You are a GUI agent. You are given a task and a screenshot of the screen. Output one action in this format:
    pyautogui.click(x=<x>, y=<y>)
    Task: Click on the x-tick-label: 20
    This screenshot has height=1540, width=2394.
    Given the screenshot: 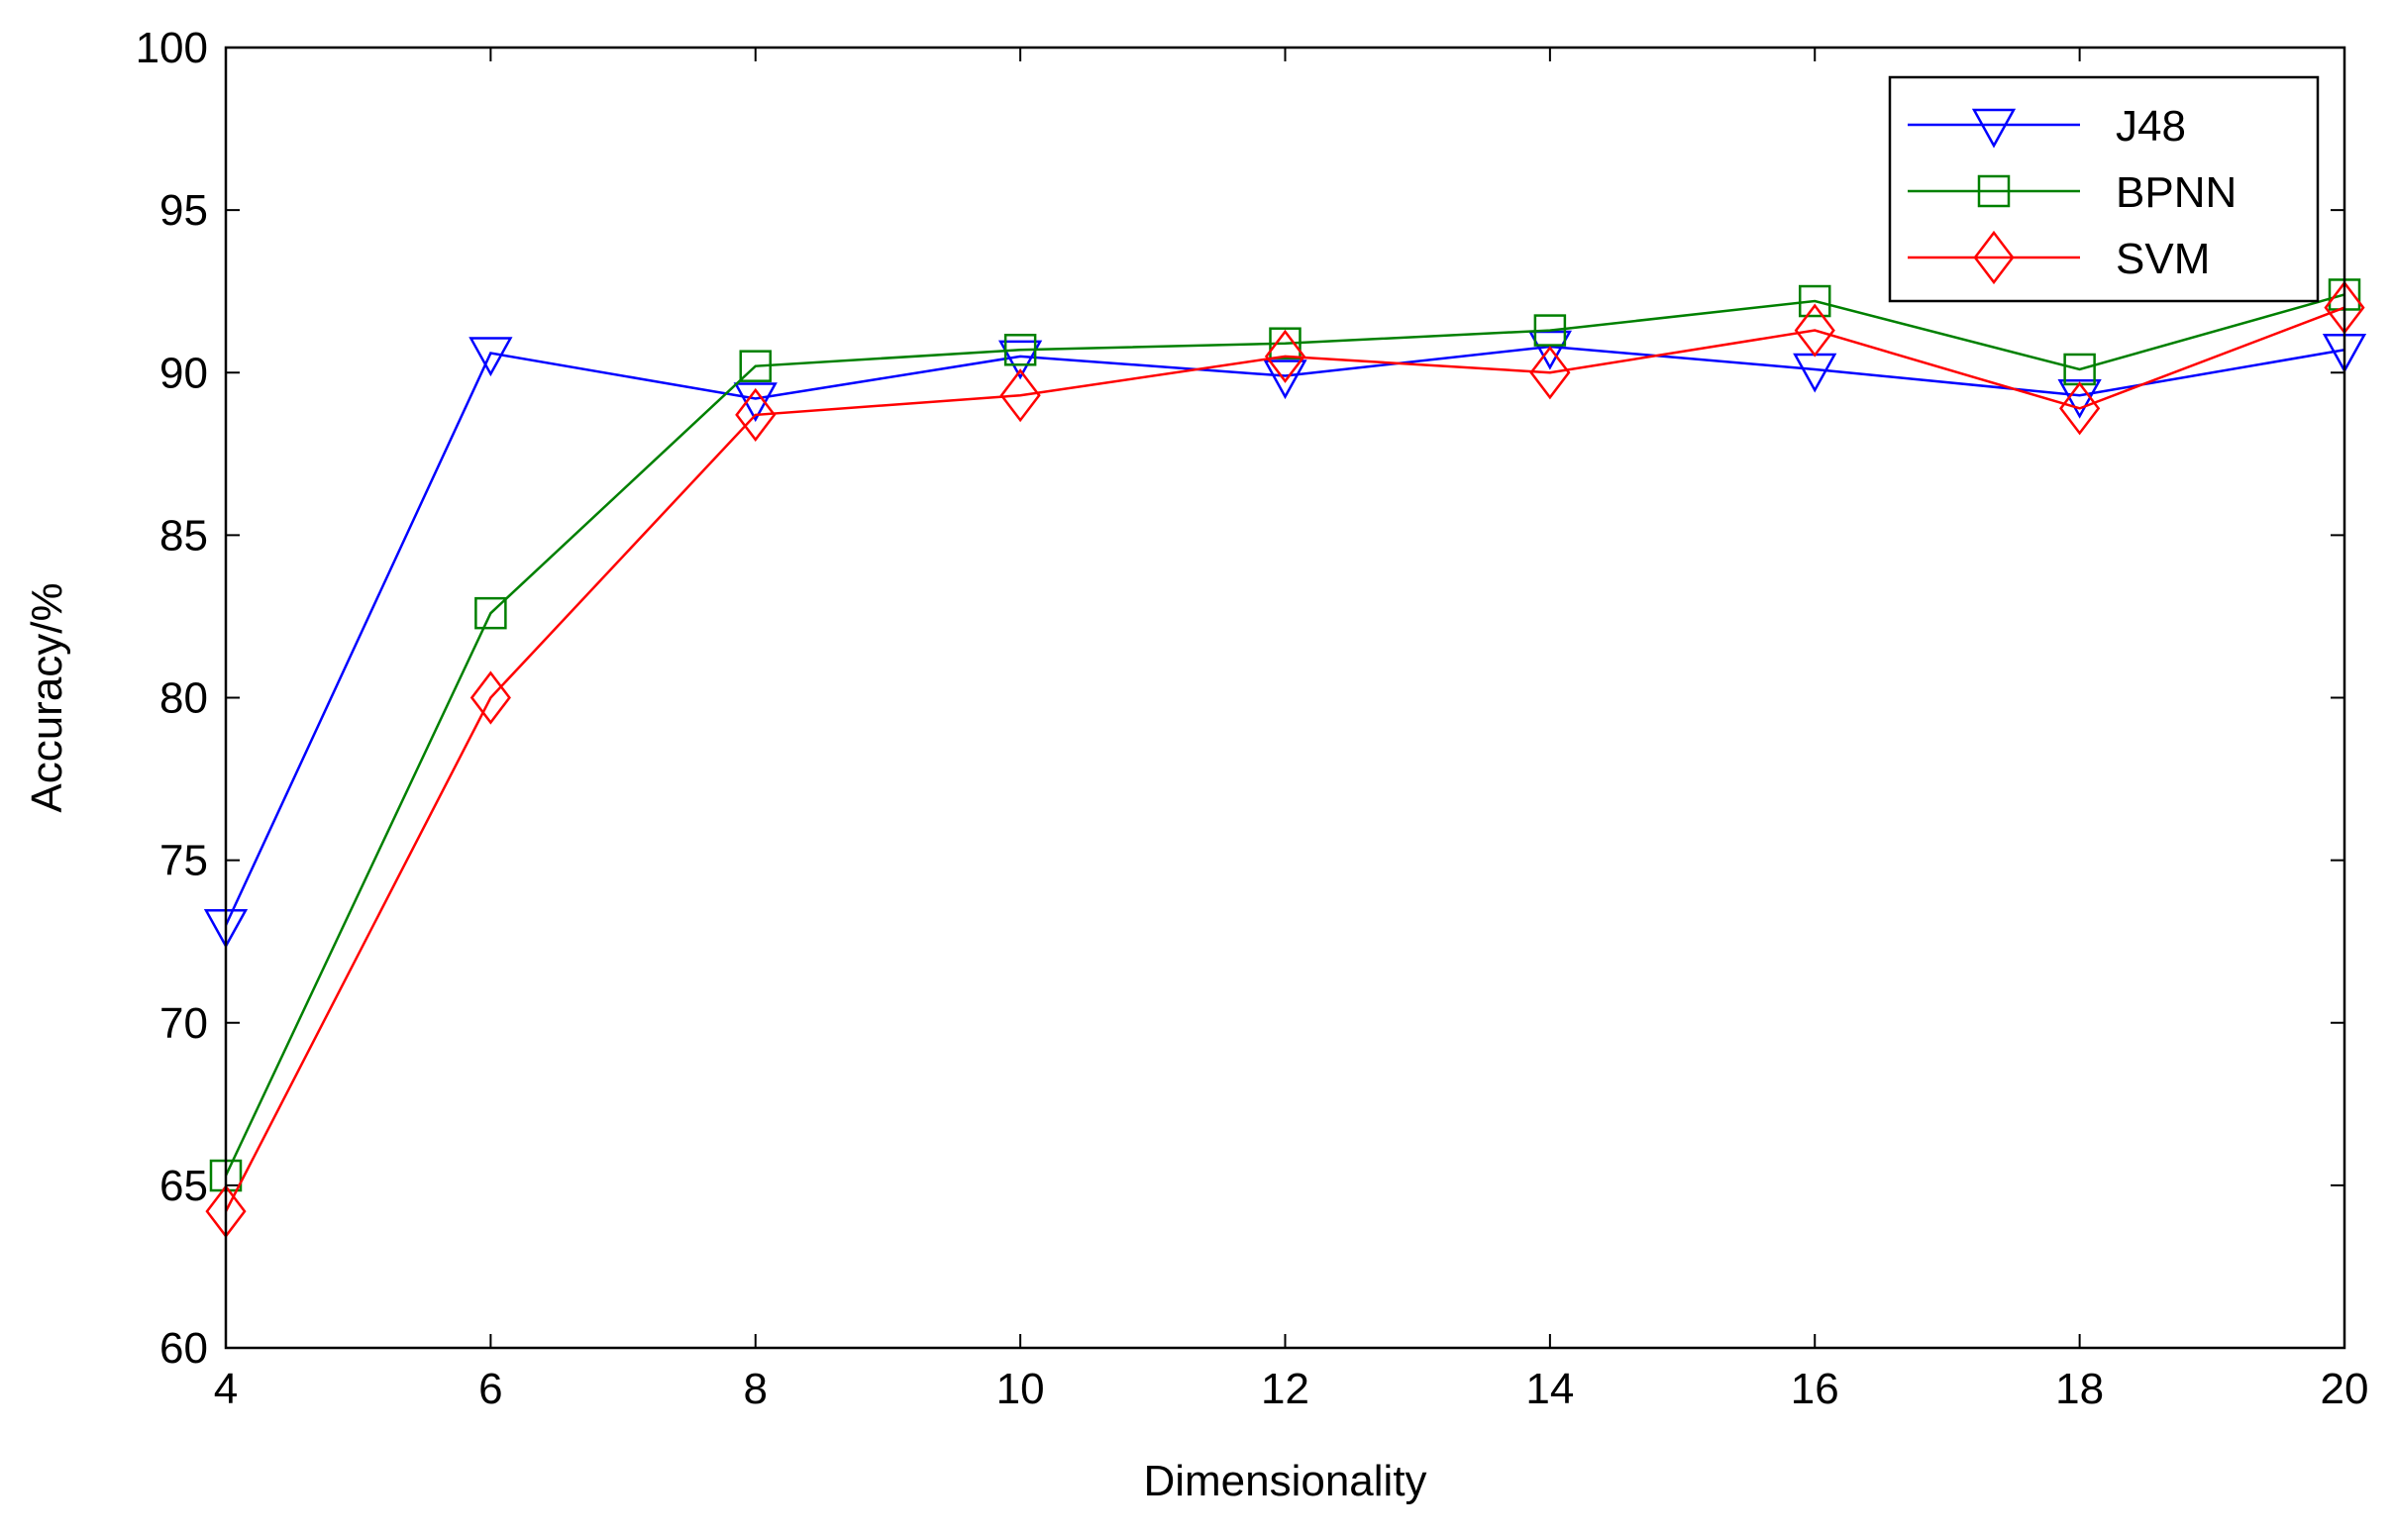 What is the action you would take?
    pyautogui.click(x=2345, y=1389)
    